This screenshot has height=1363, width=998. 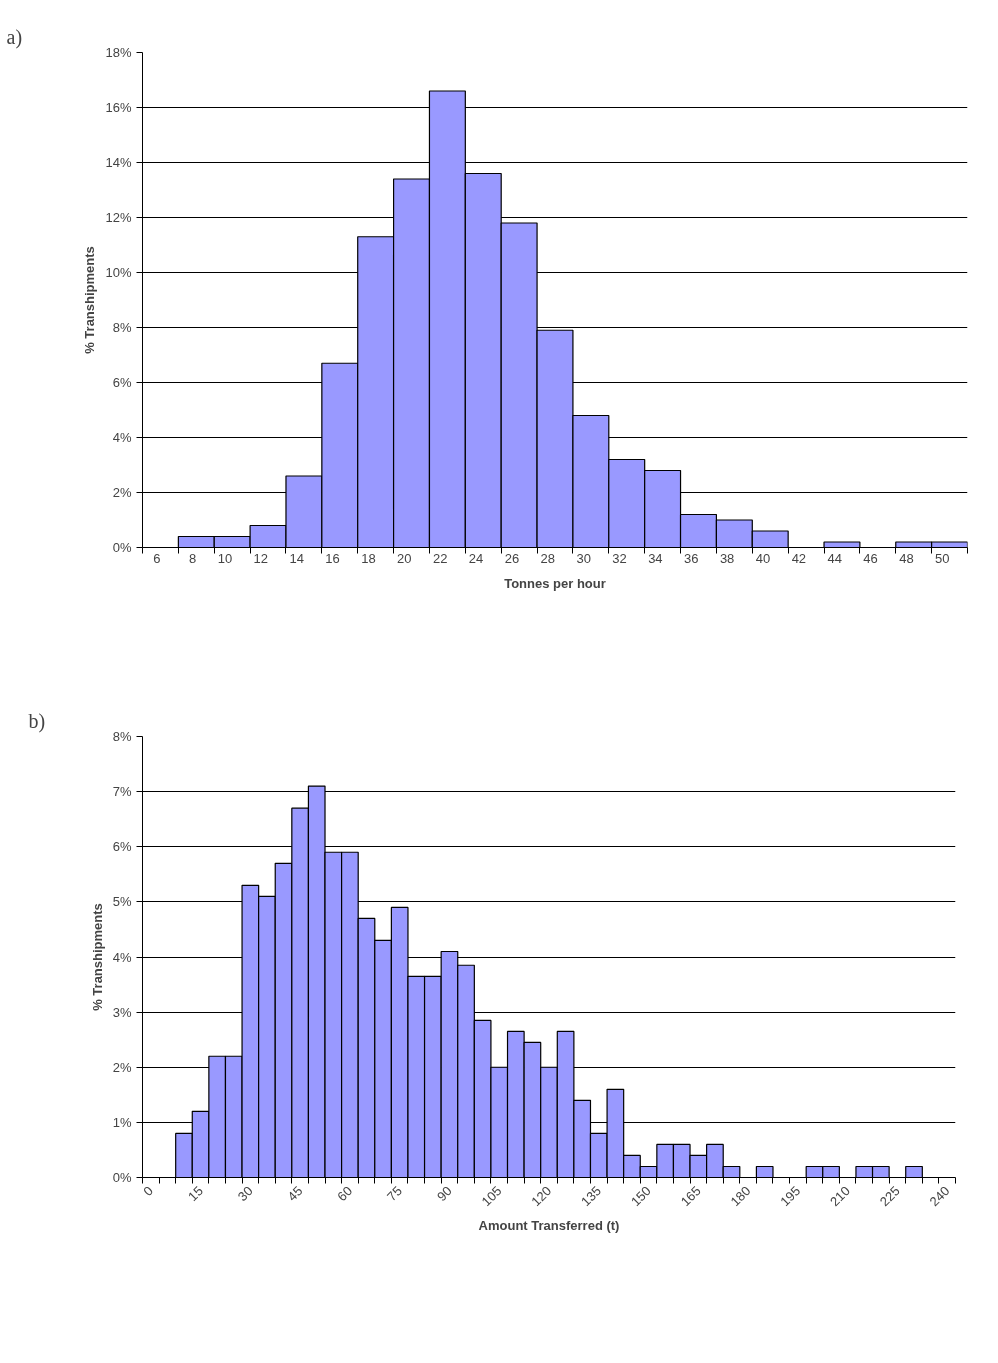 I want to click on x-tick-label: 75, so click(x=394, y=1194).